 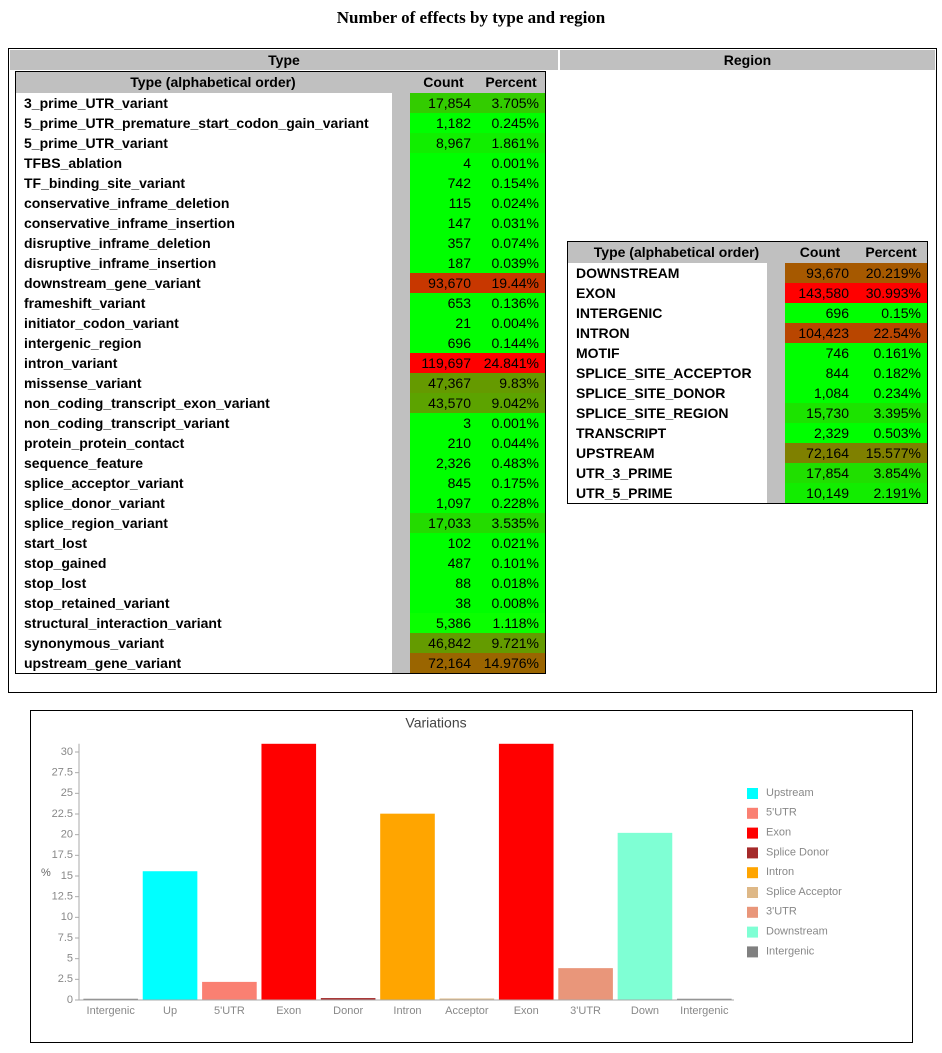 What do you see at coordinates (511, 82) in the screenshot?
I see `column-header: Percent` at bounding box center [511, 82].